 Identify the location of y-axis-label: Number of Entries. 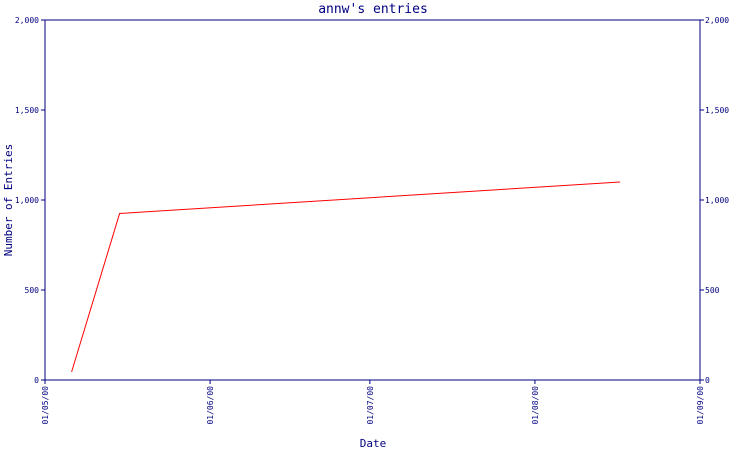
(8, 200).